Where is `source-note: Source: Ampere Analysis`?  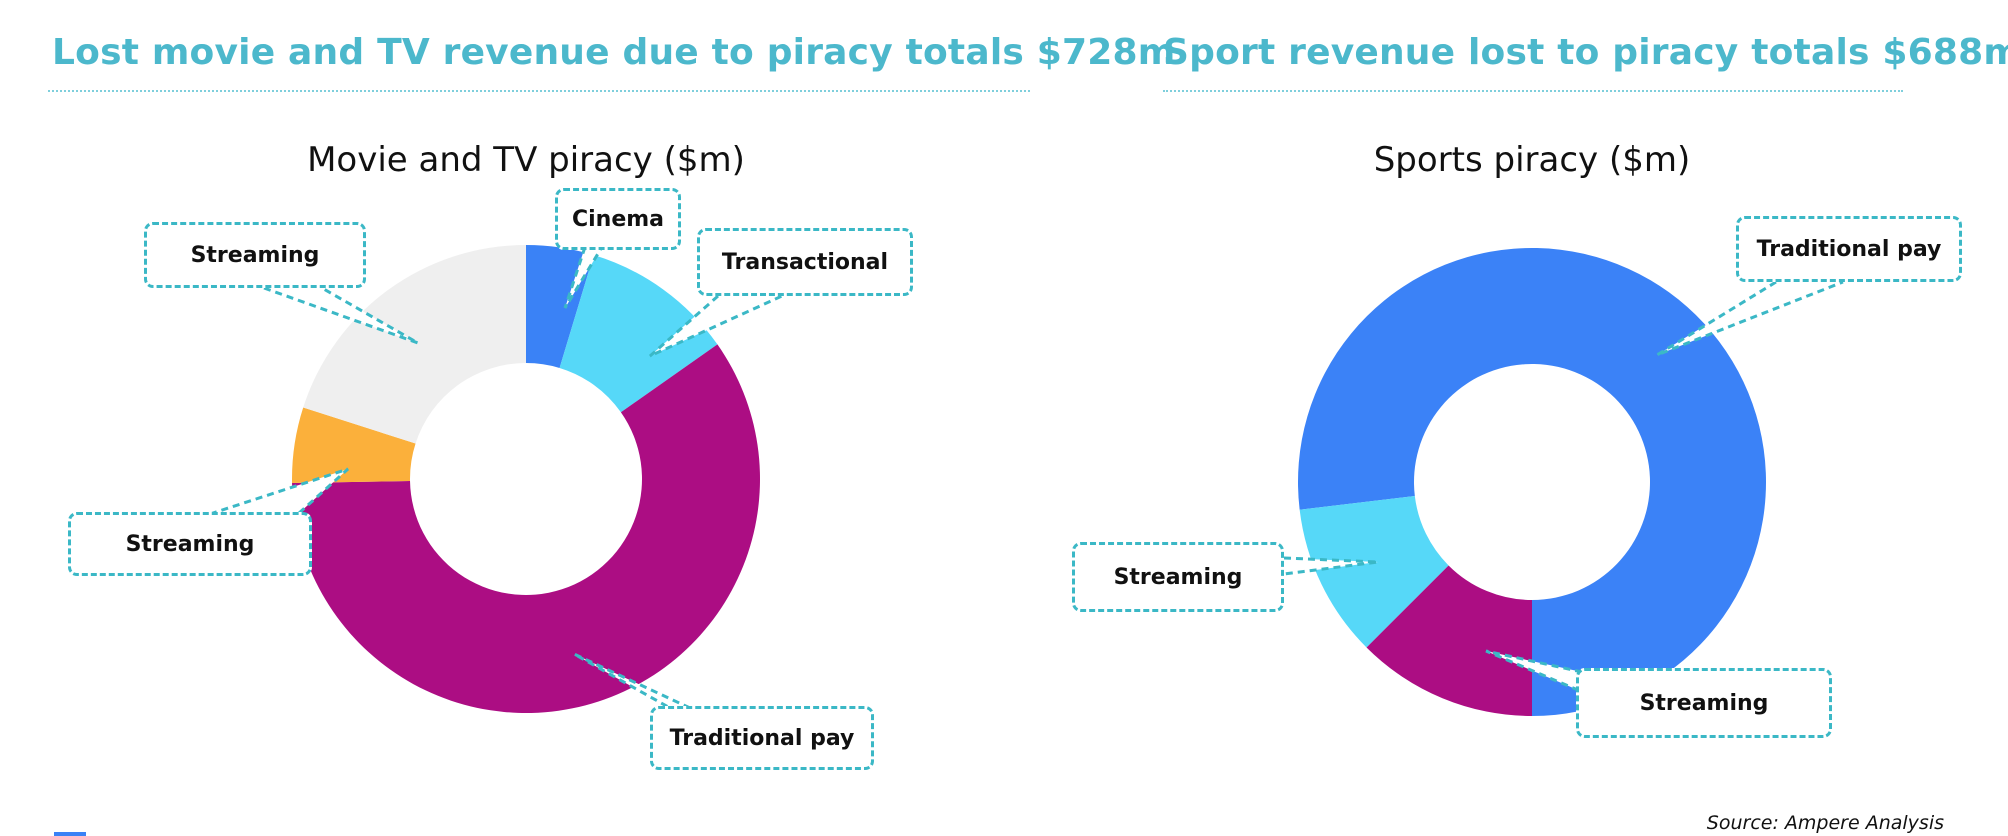 source-note: Source: Ampere Analysis is located at coordinates (1825, 823).